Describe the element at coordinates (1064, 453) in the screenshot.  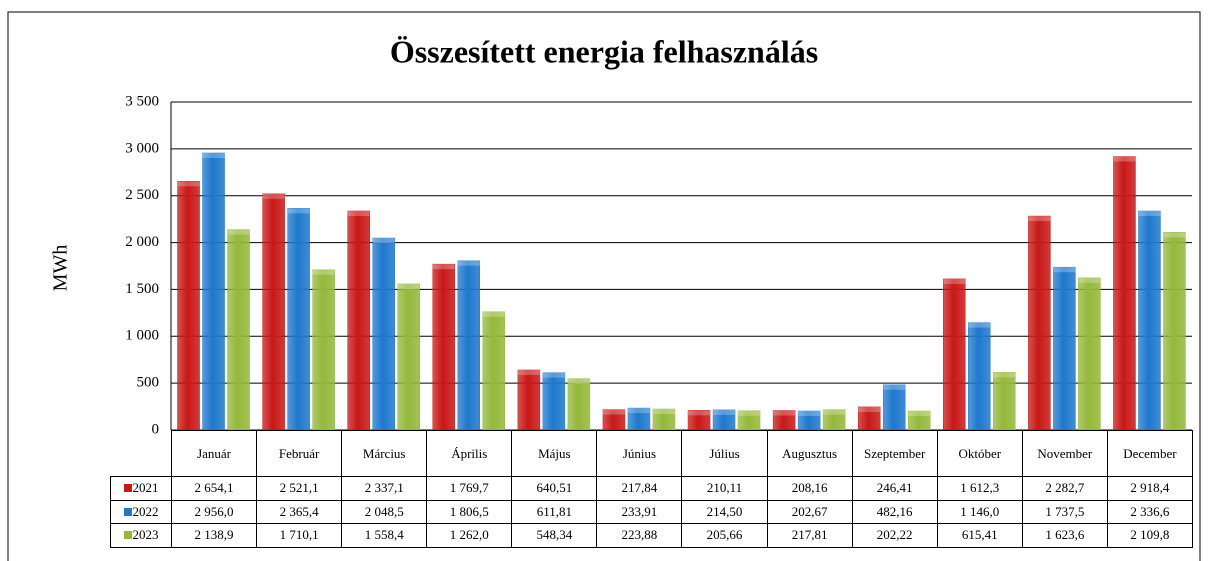
I see `x-tick-label: November` at that location.